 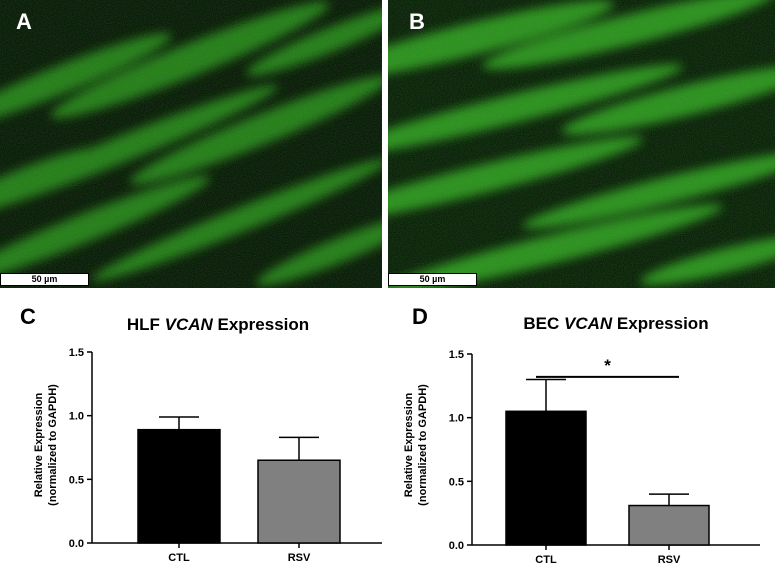 I want to click on panel-label-b: B, so click(x=417, y=21).